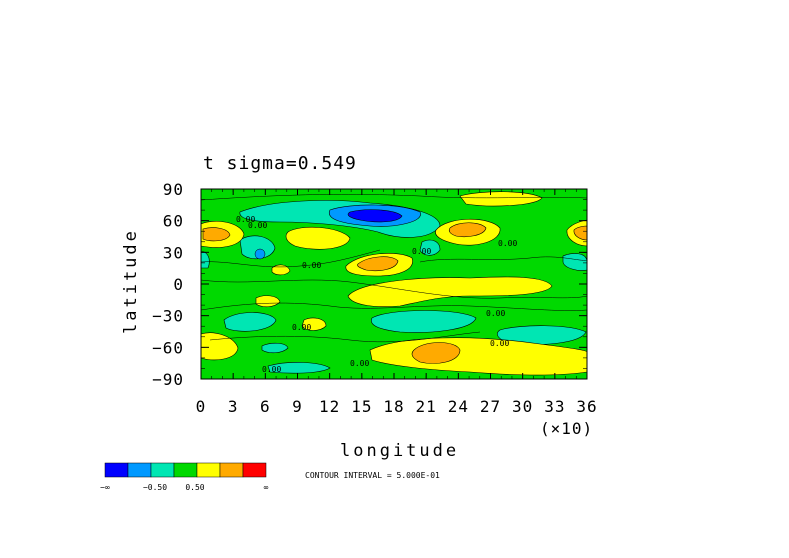 This screenshot has height=558, width=789. I want to click on x-multiplier-label: (×10), so click(566, 428).